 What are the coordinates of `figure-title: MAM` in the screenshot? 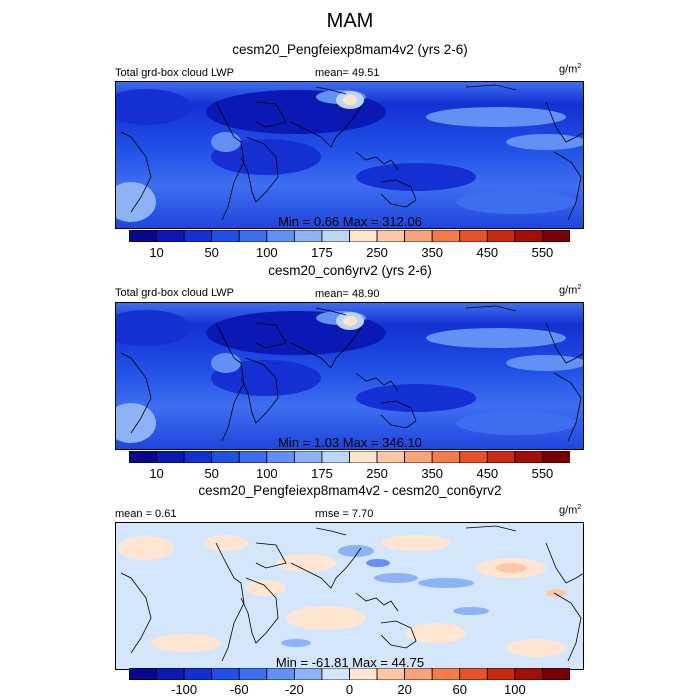 It's located at (350, 21).